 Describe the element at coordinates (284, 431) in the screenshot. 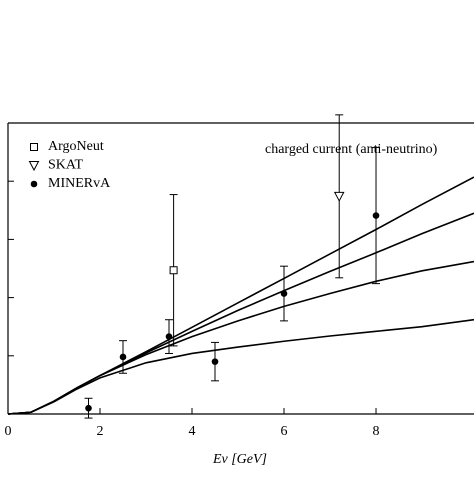

I see `x-tick-label: 6` at that location.